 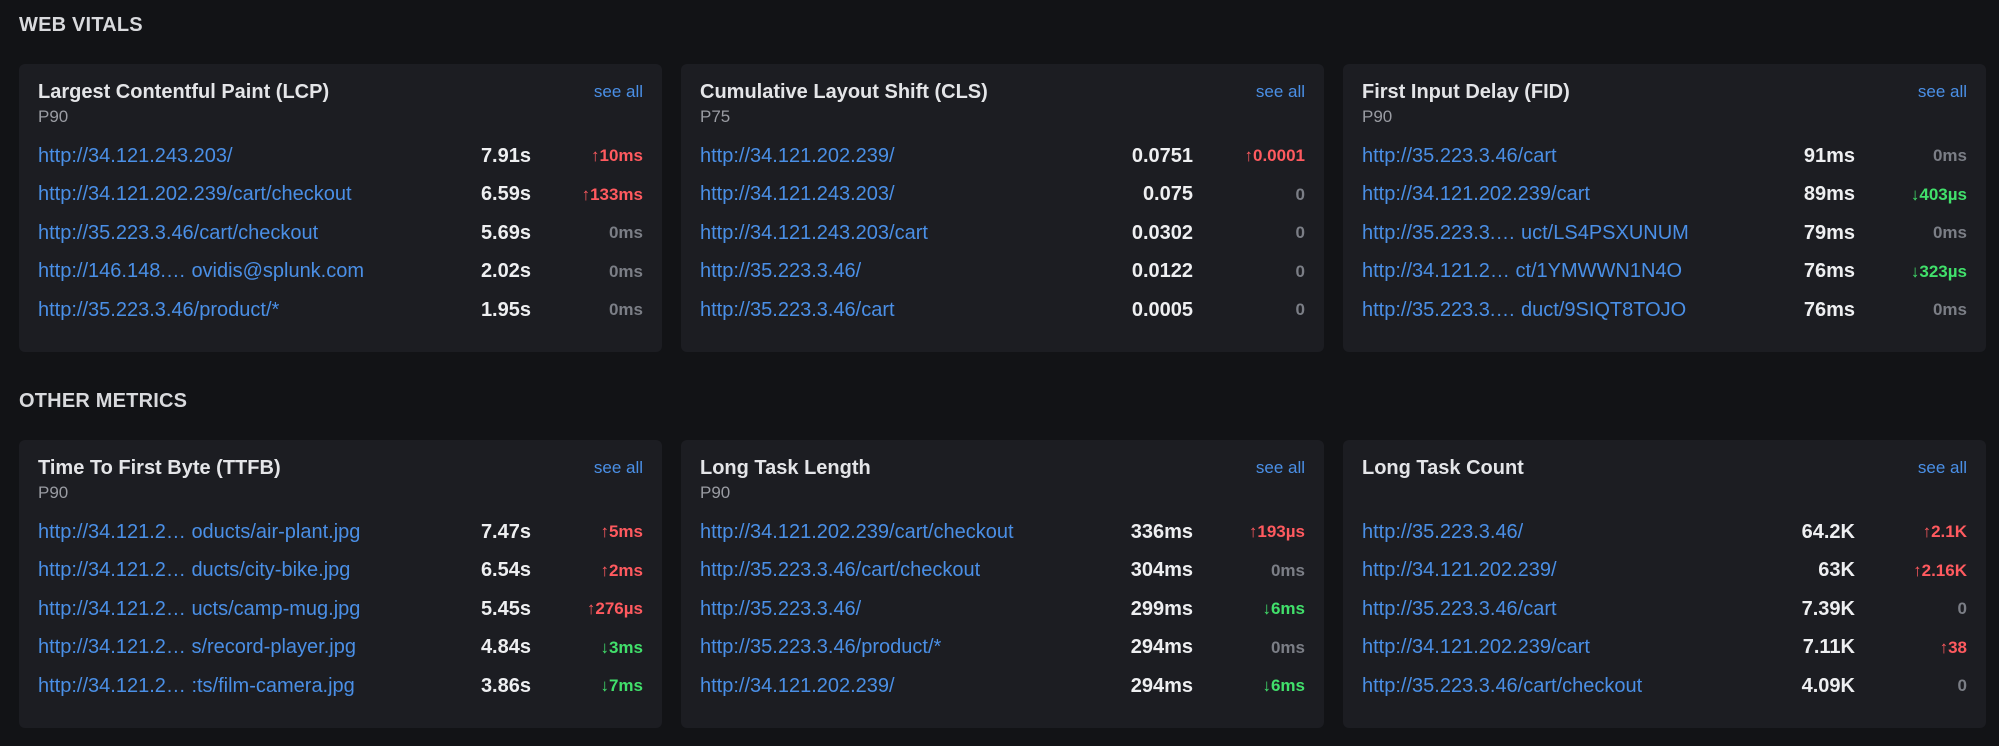 What do you see at coordinates (1466, 92) in the screenshot?
I see `card-title: First Input Delay (FID)` at bounding box center [1466, 92].